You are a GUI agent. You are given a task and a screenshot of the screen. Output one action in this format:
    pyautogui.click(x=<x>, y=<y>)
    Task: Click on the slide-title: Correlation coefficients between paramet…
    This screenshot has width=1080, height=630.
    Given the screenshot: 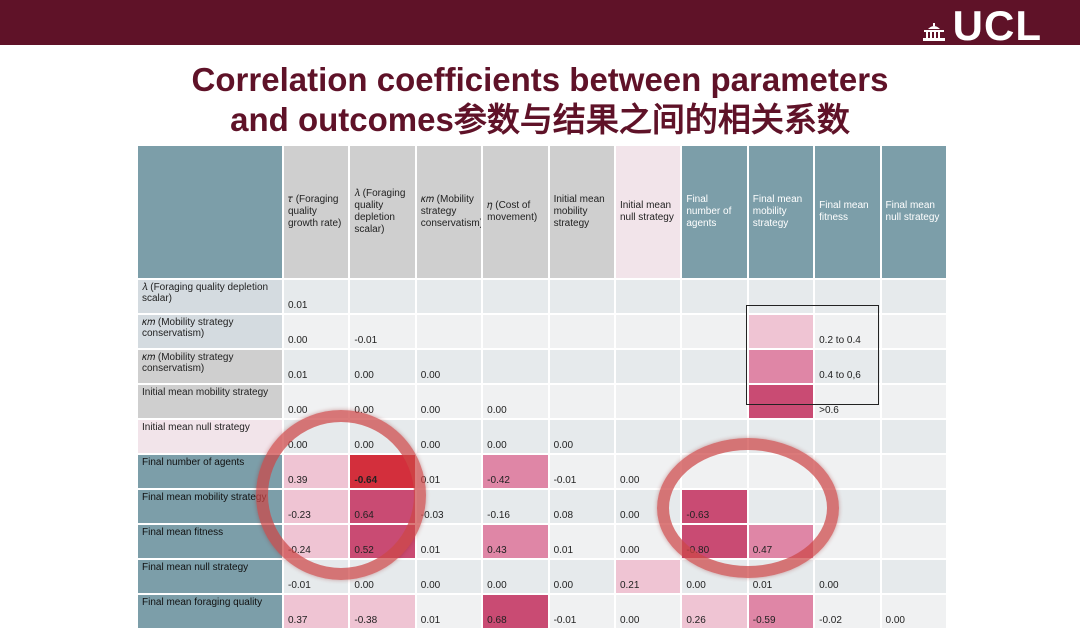 What is the action you would take?
    pyautogui.click(x=540, y=100)
    